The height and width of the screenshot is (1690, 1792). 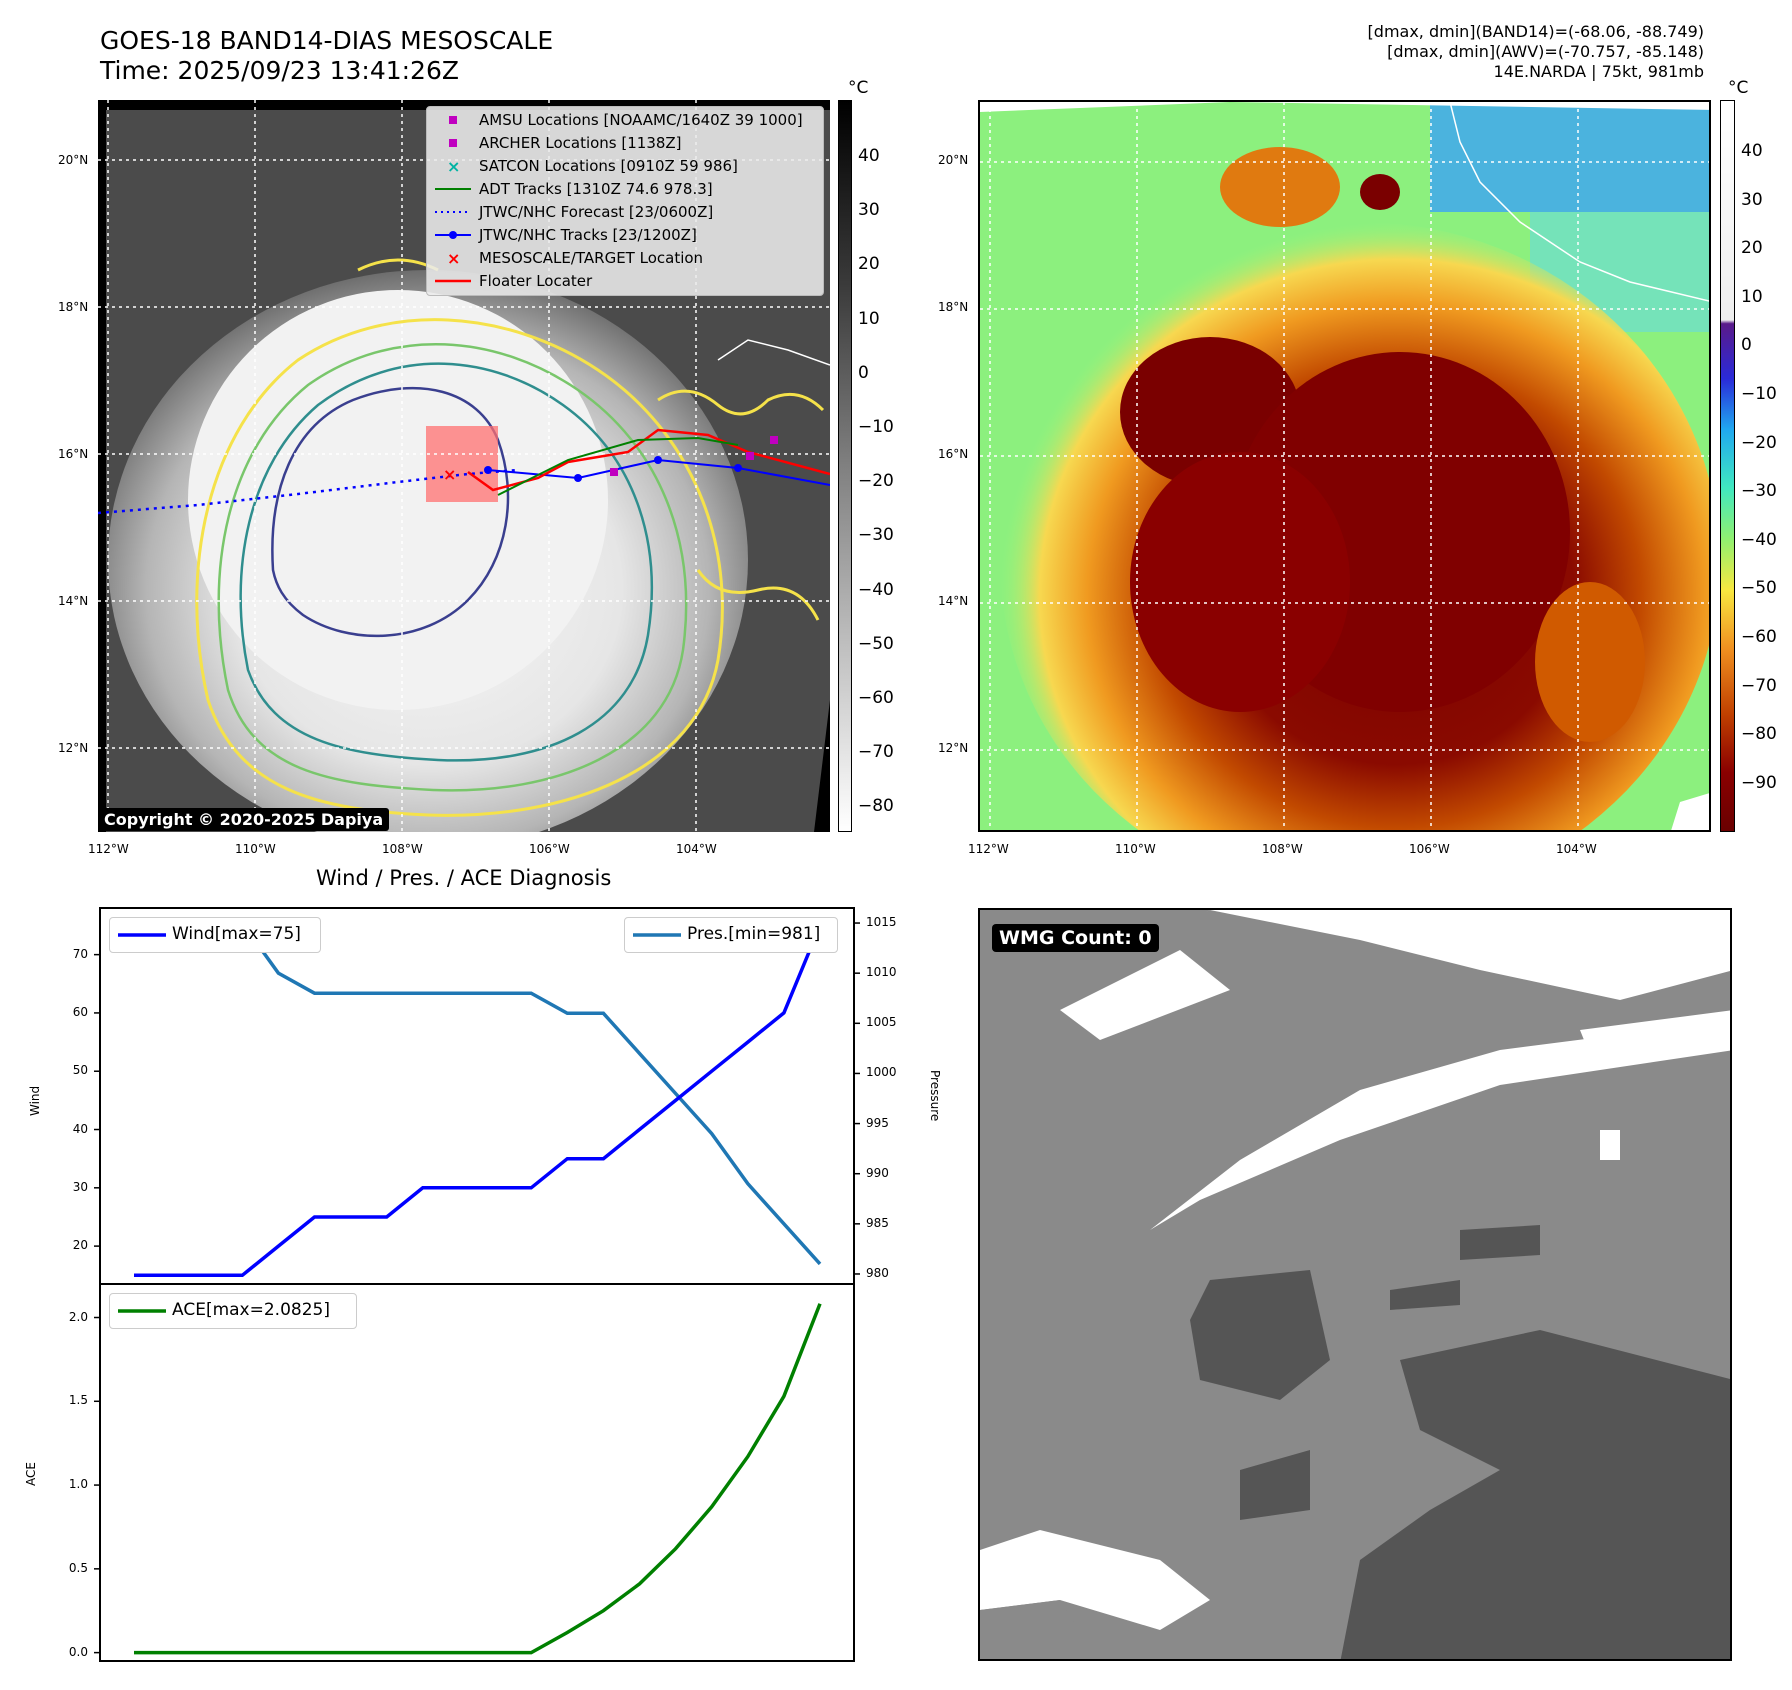 I want to click on info-storm-summary: 14E.NARDA | 75kt, 981mb, so click(x=1598, y=71).